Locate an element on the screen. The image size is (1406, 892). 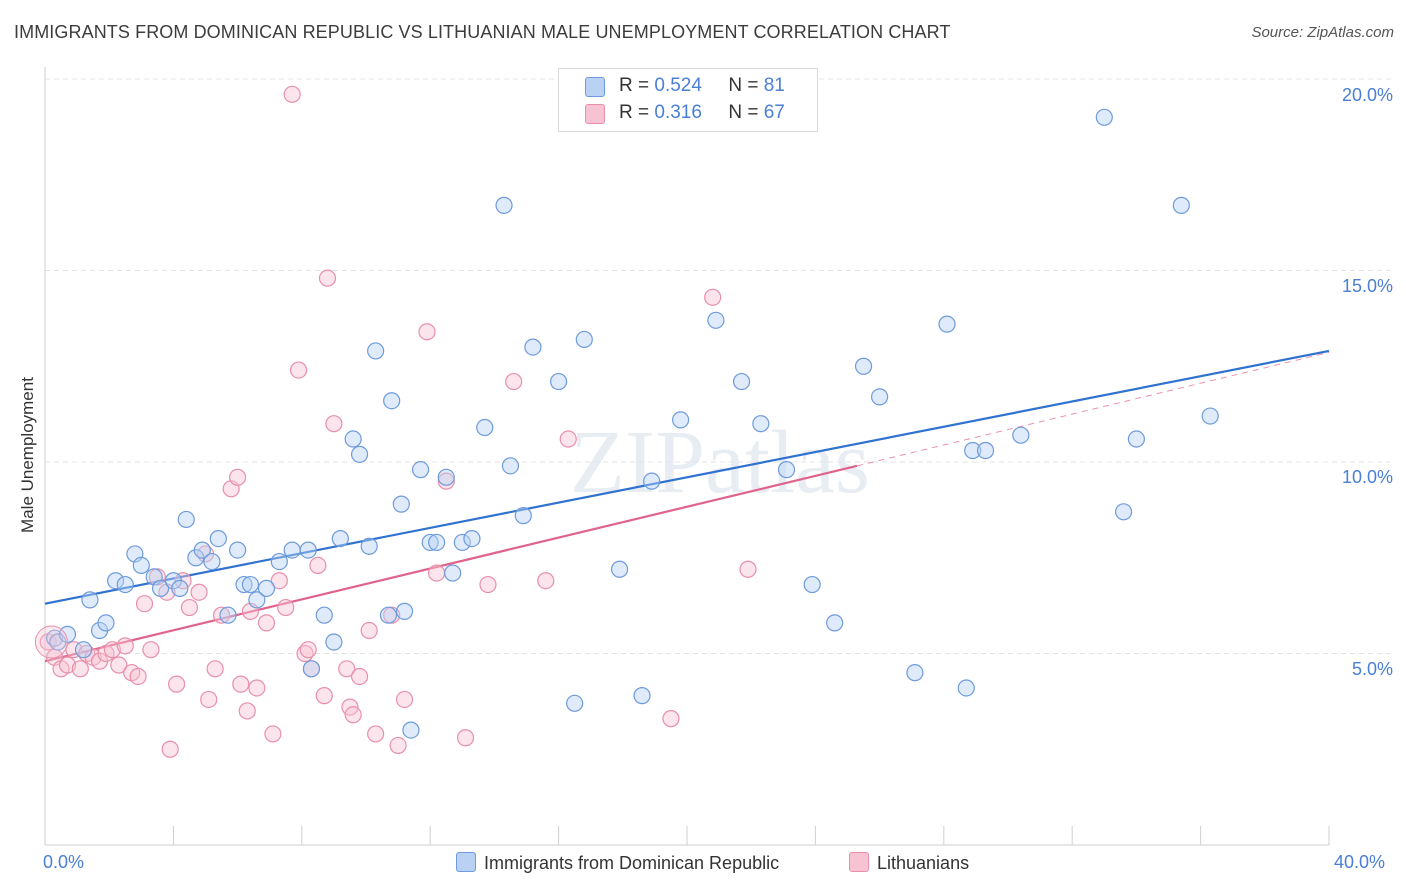
legend-text-series2: R = 0.316 N = 67 is located at coordinates (702, 113).